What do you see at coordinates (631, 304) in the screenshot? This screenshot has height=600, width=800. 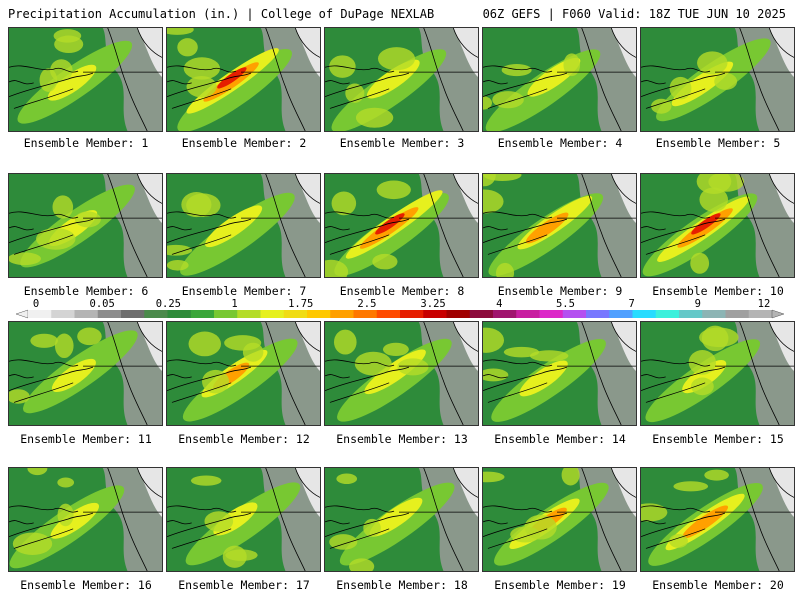 I see `colorbar-tick-label: 7` at bounding box center [631, 304].